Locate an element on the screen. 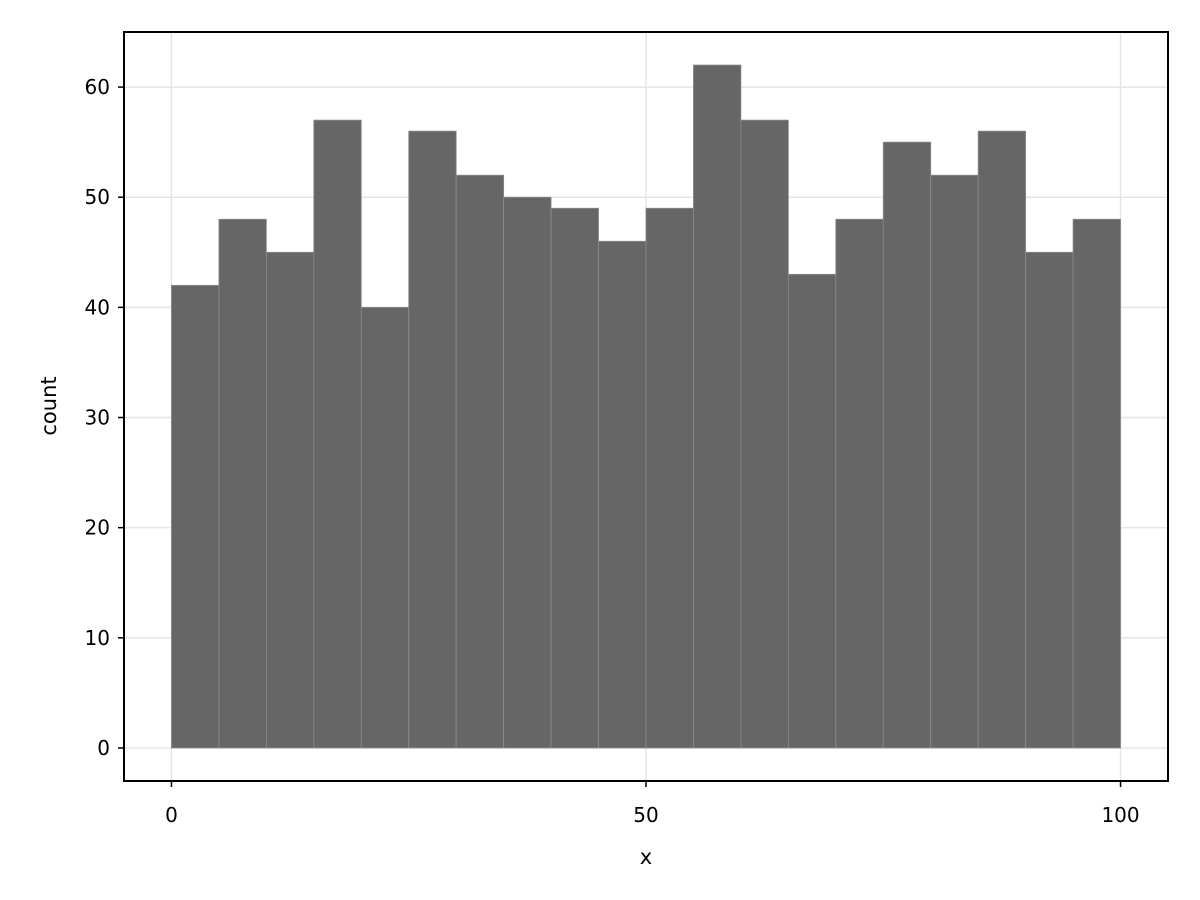 This screenshot has height=900, width=1200. x-tick-label: 50 is located at coordinates (645, 815).